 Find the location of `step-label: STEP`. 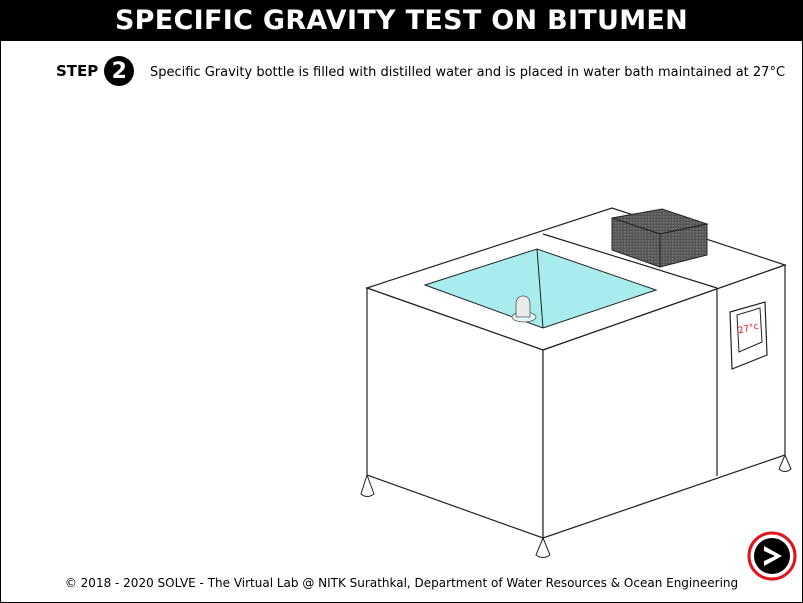

step-label: STEP is located at coordinates (77, 71).